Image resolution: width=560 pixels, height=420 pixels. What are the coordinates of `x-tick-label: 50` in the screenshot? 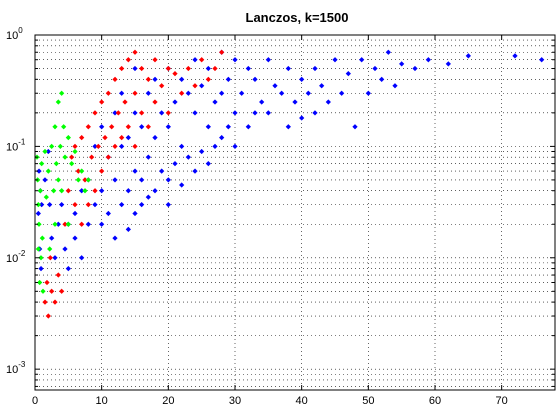 It's located at (368, 401).